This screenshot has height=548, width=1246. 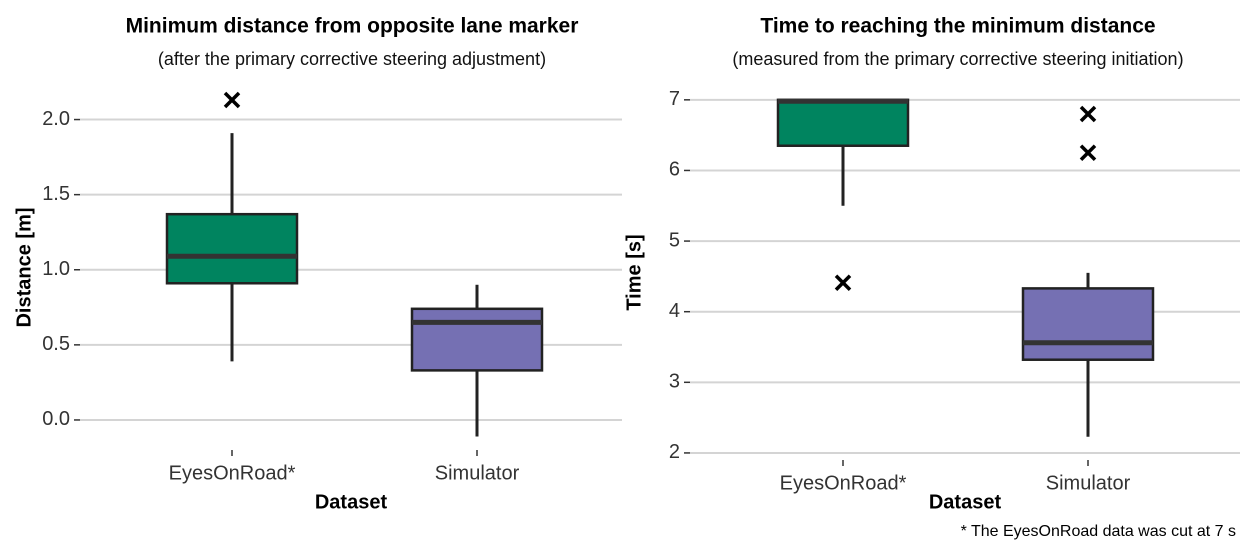 What do you see at coordinates (56, 269) in the screenshot?
I see `y-tick-label: 1.0` at bounding box center [56, 269].